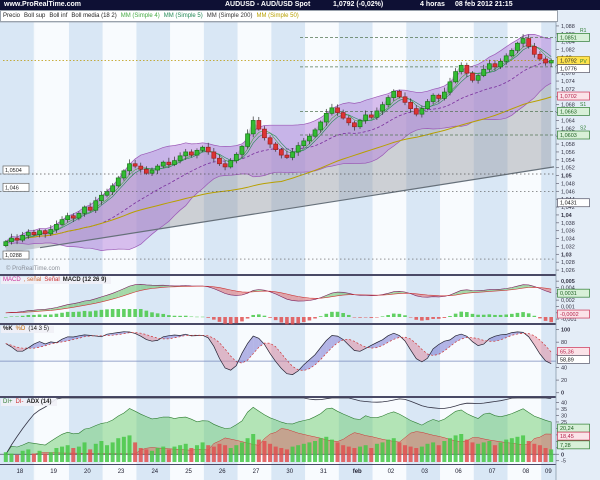 This screenshot has height=480, width=600. What do you see at coordinates (492, 472) in the screenshot?
I see `x-axis-label: 07` at bounding box center [492, 472].